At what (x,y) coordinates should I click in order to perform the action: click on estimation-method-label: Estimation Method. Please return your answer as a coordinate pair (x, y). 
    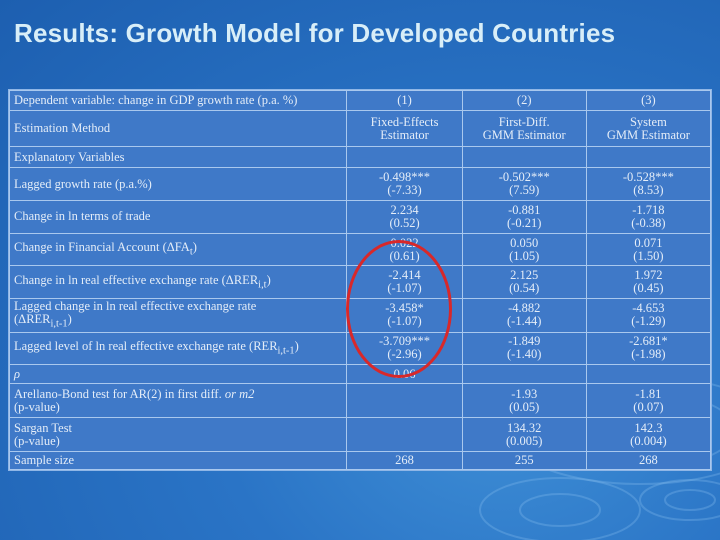
    Looking at the image, I should click on (178, 129).